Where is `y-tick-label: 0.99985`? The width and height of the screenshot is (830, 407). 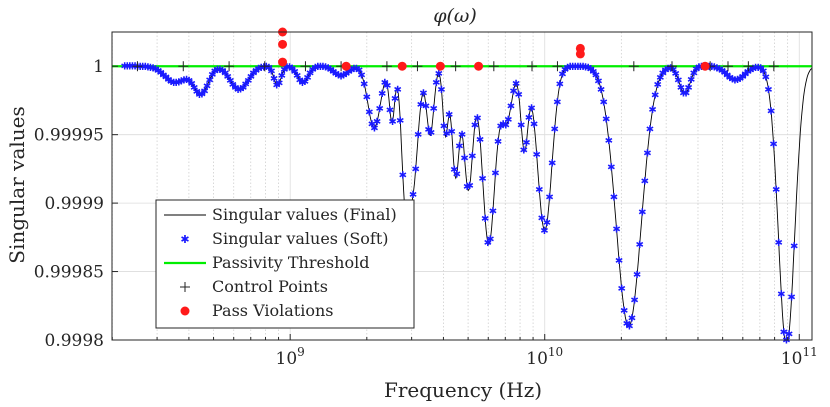
y-tick-label: 0.99985 is located at coordinates (69, 273).